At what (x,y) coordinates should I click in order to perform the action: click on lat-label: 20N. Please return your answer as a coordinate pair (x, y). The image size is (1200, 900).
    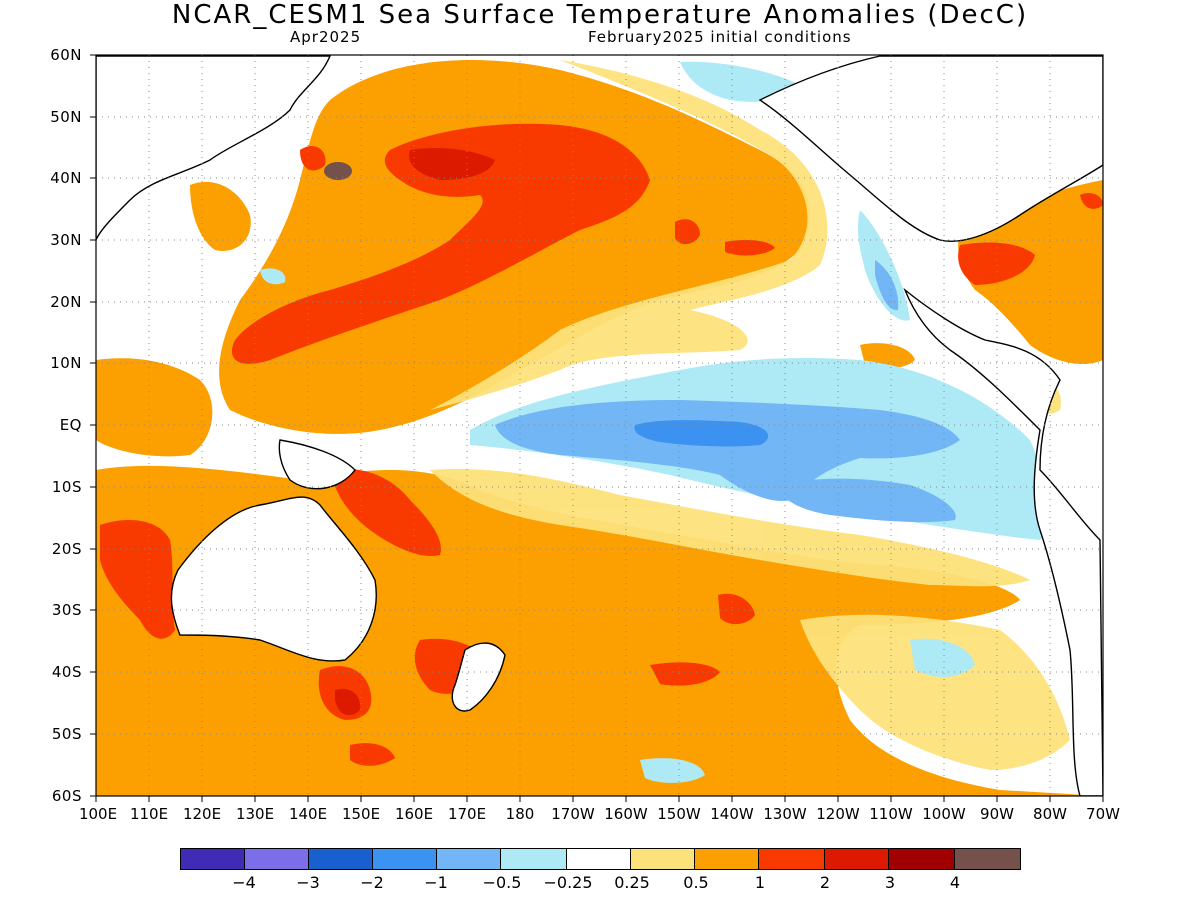
    Looking at the image, I should click on (66, 302).